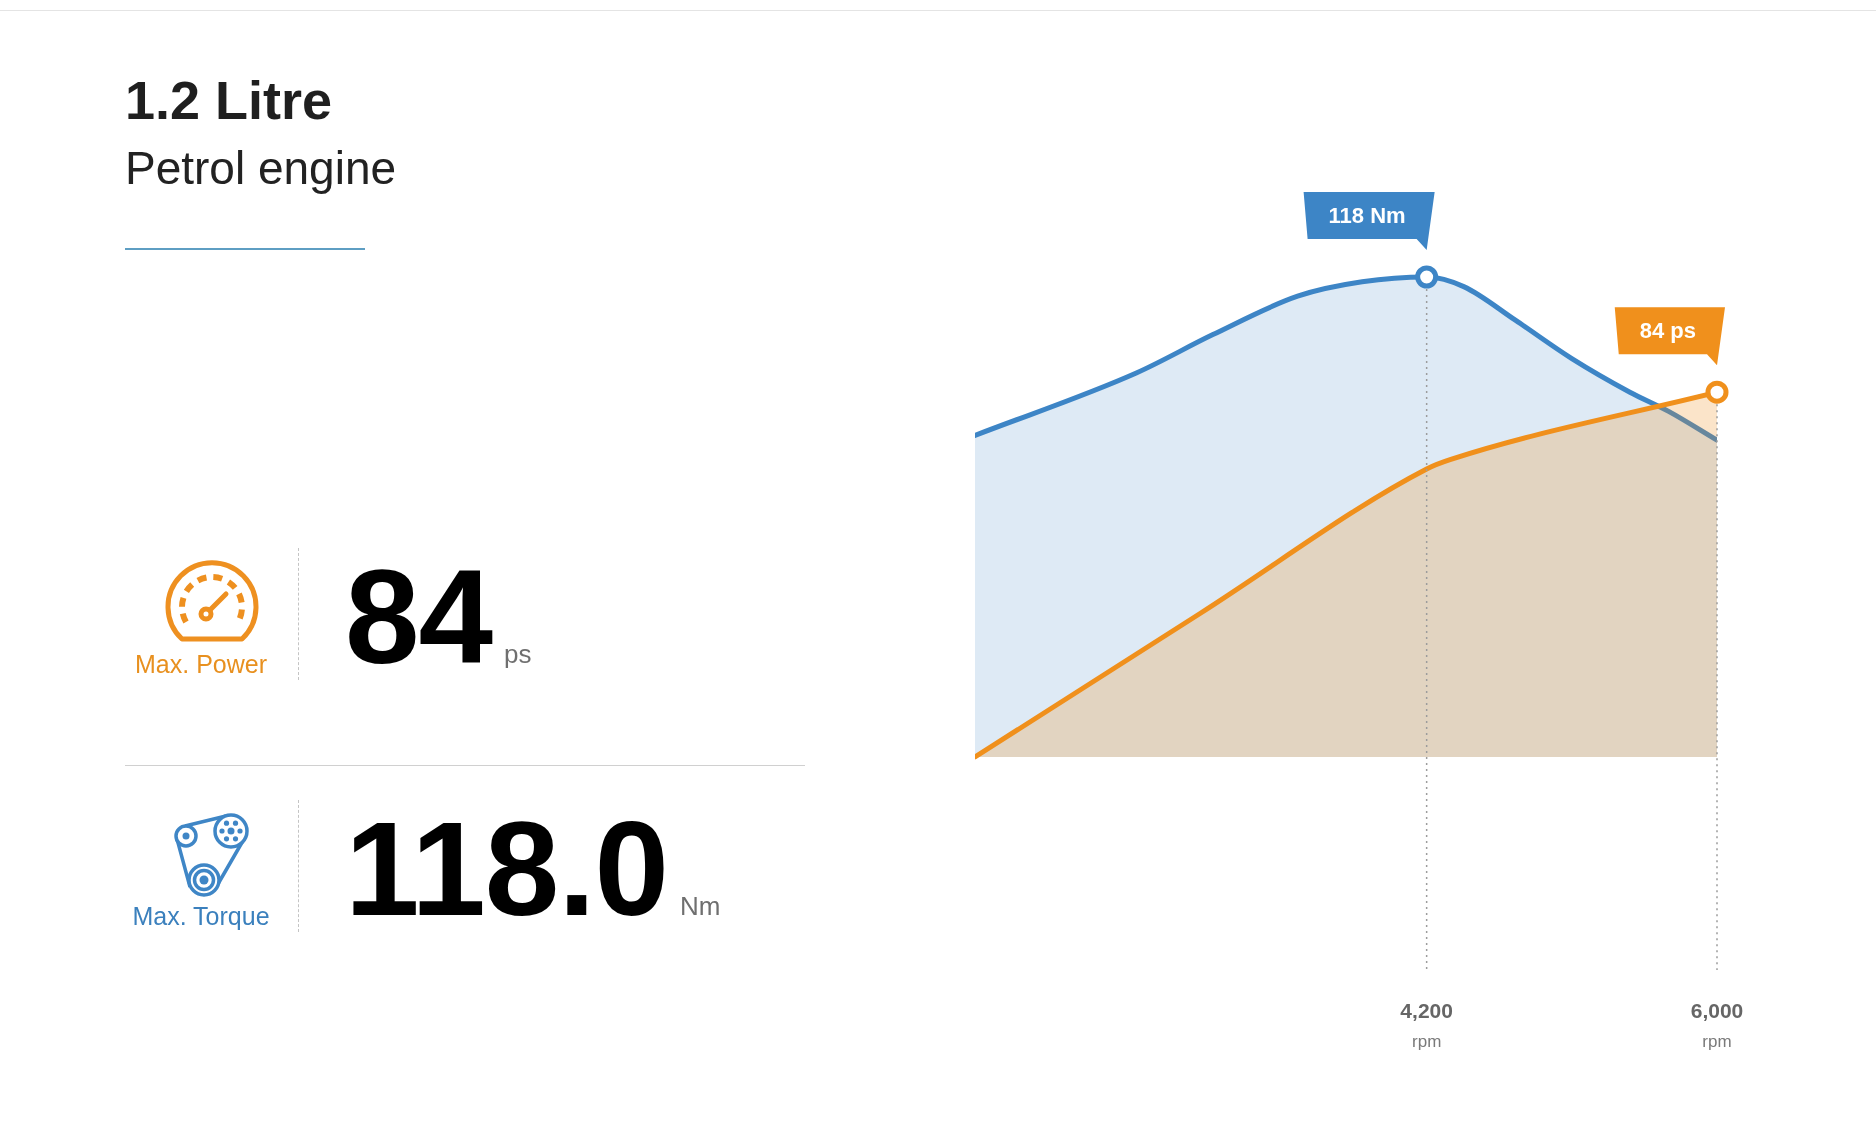  I want to click on text: 84, so click(419, 616).